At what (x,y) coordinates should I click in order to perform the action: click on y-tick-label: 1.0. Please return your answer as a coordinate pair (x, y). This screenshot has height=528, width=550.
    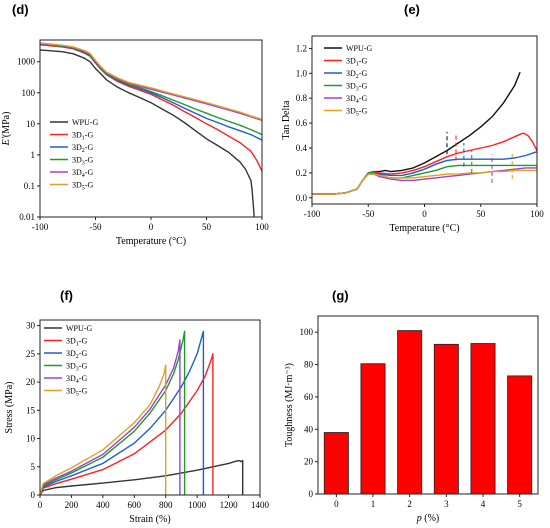
    Looking at the image, I should click on (302, 73).